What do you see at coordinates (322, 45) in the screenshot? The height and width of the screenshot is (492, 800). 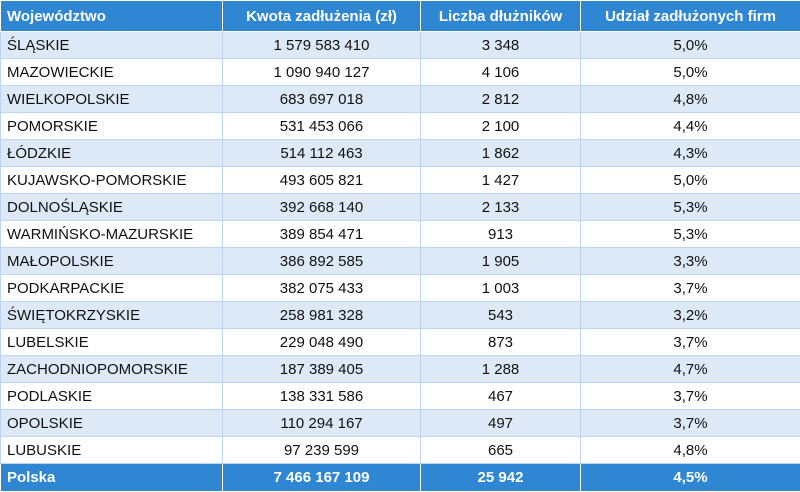 I see `cell: 1 579 583 410` at bounding box center [322, 45].